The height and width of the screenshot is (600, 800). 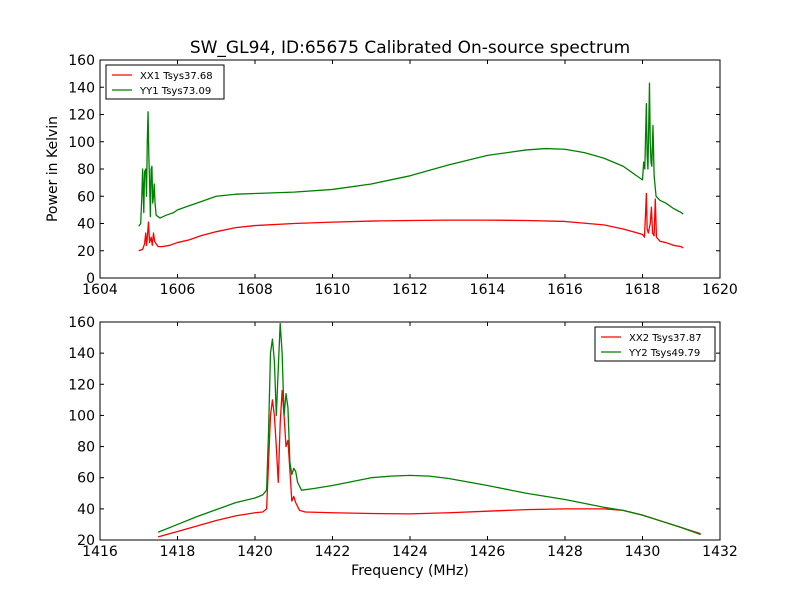 What do you see at coordinates (565, 552) in the screenshot?
I see `x-tick-label: 1428` at bounding box center [565, 552].